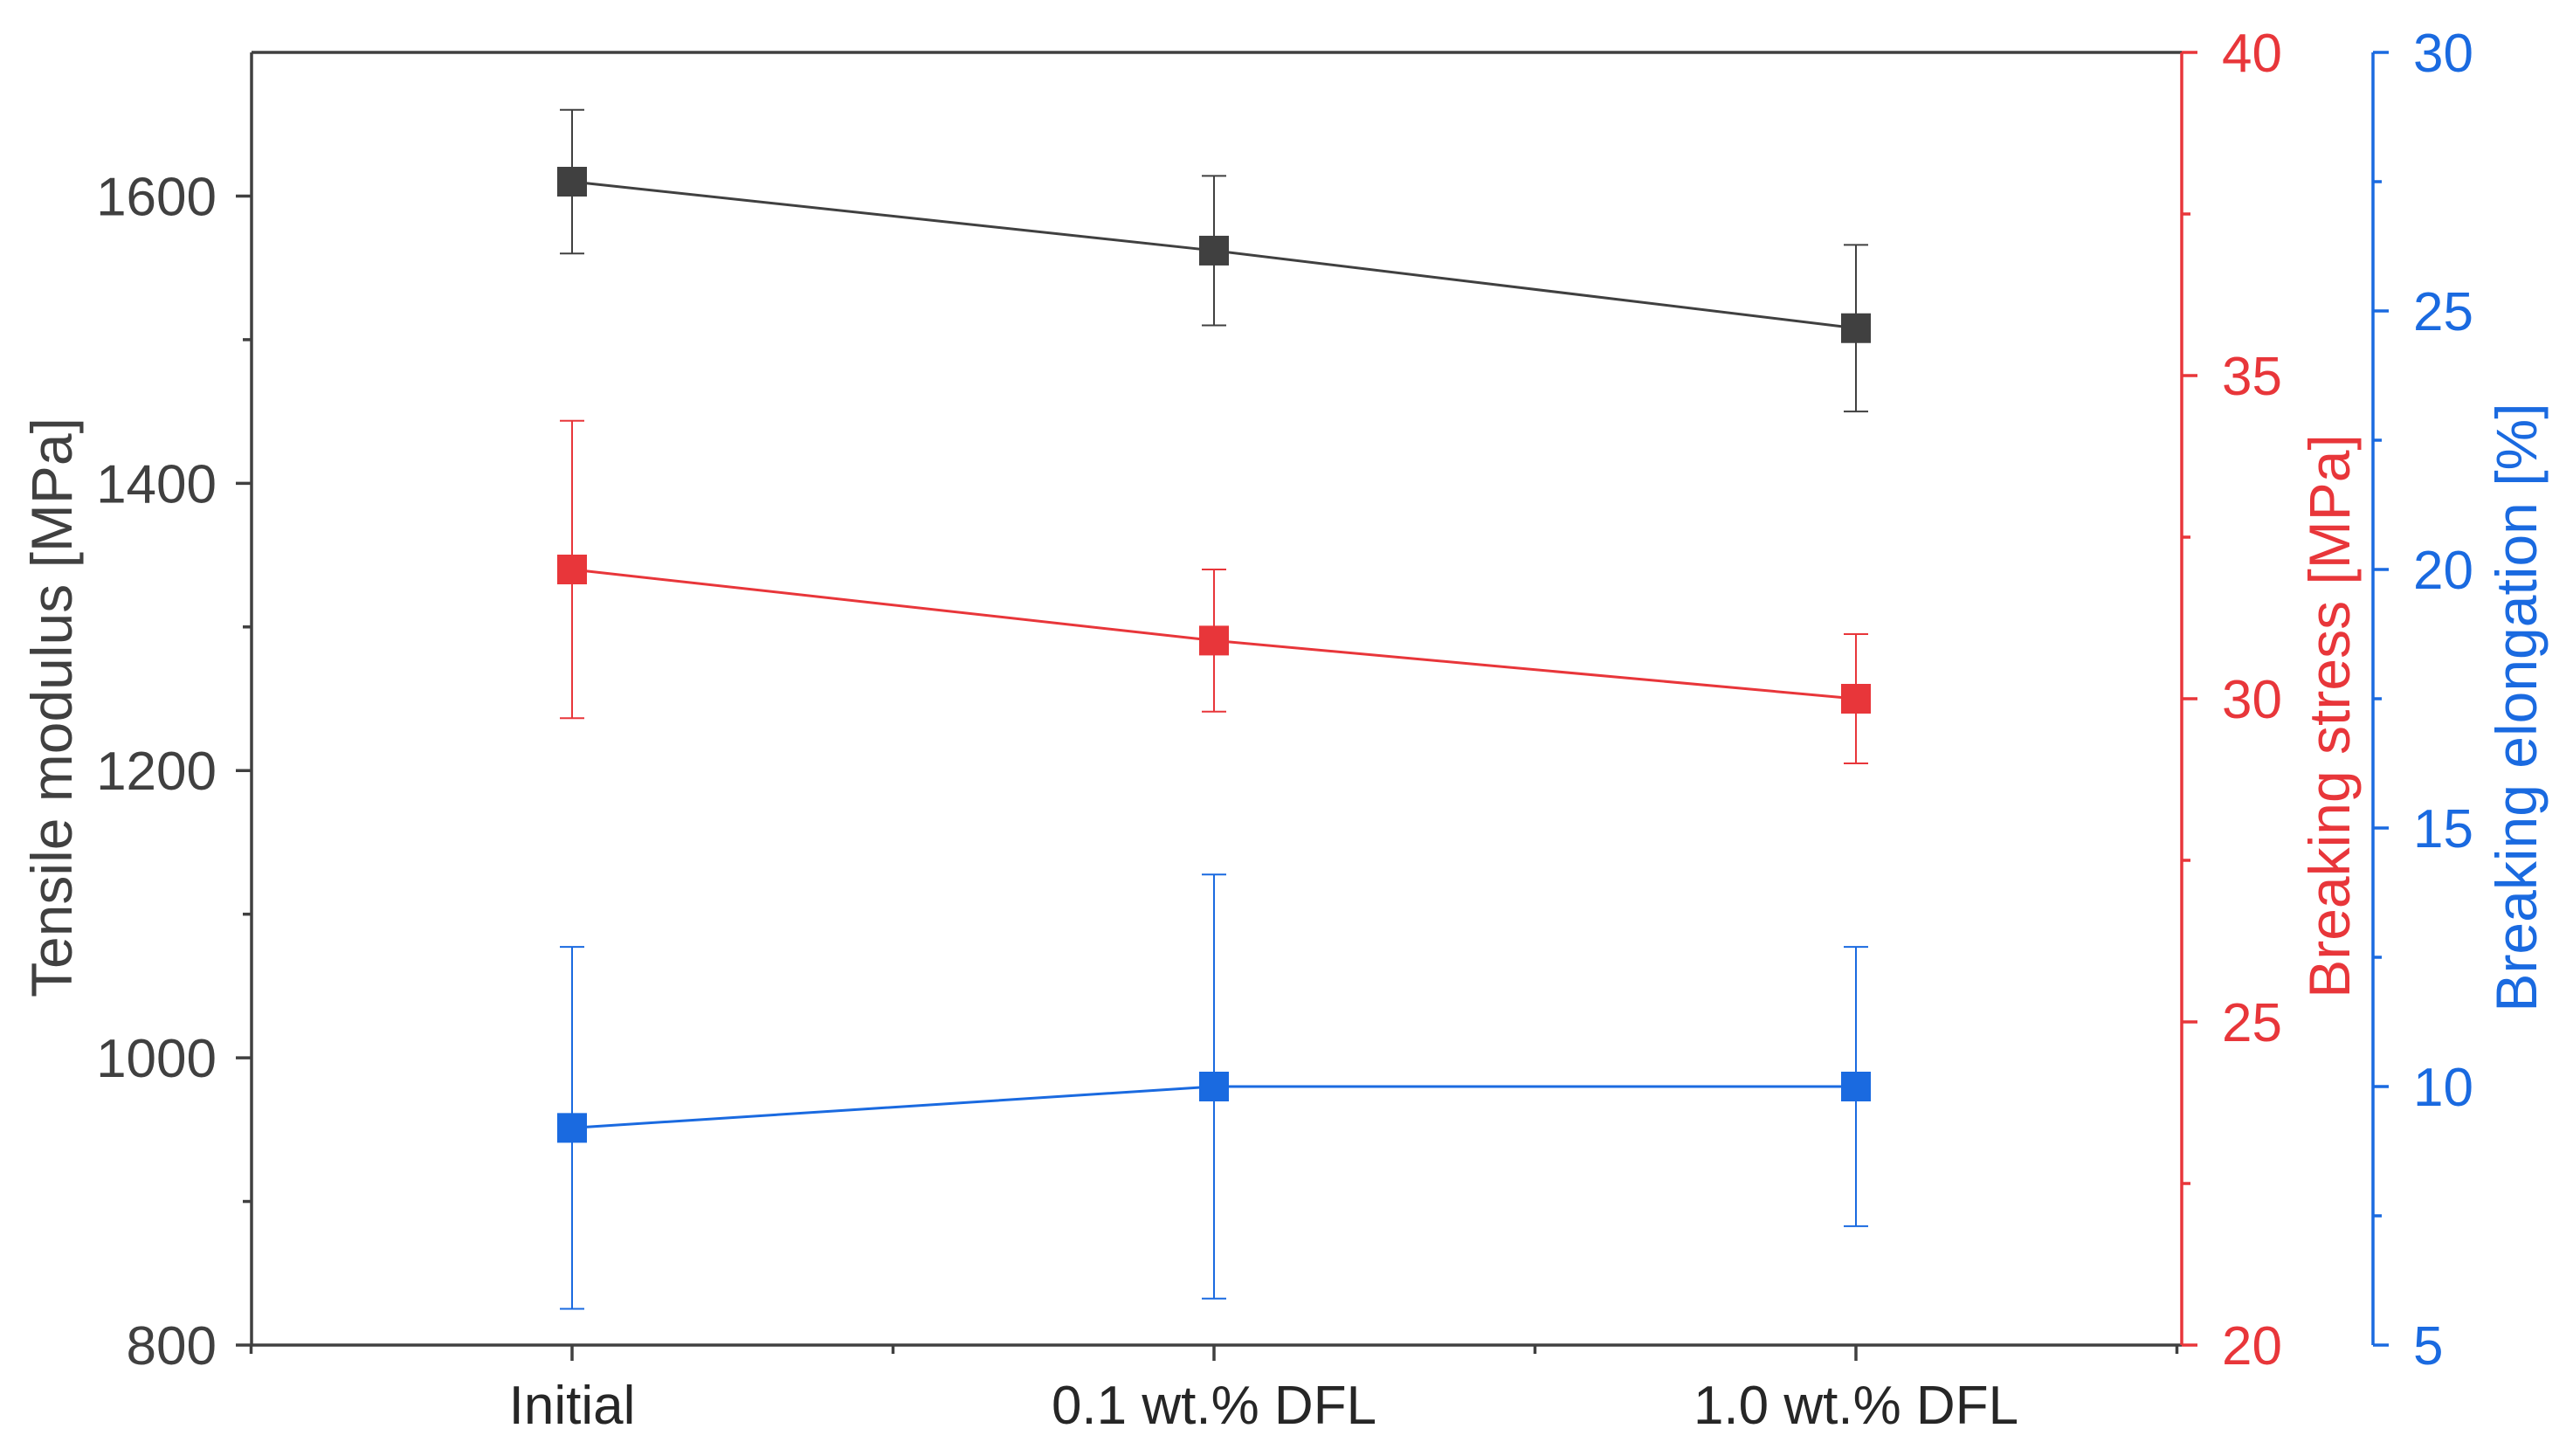 The width and height of the screenshot is (2573, 1456). Describe the element at coordinates (156, 197) in the screenshot. I see `left-y-tick-label: 1600` at that location.